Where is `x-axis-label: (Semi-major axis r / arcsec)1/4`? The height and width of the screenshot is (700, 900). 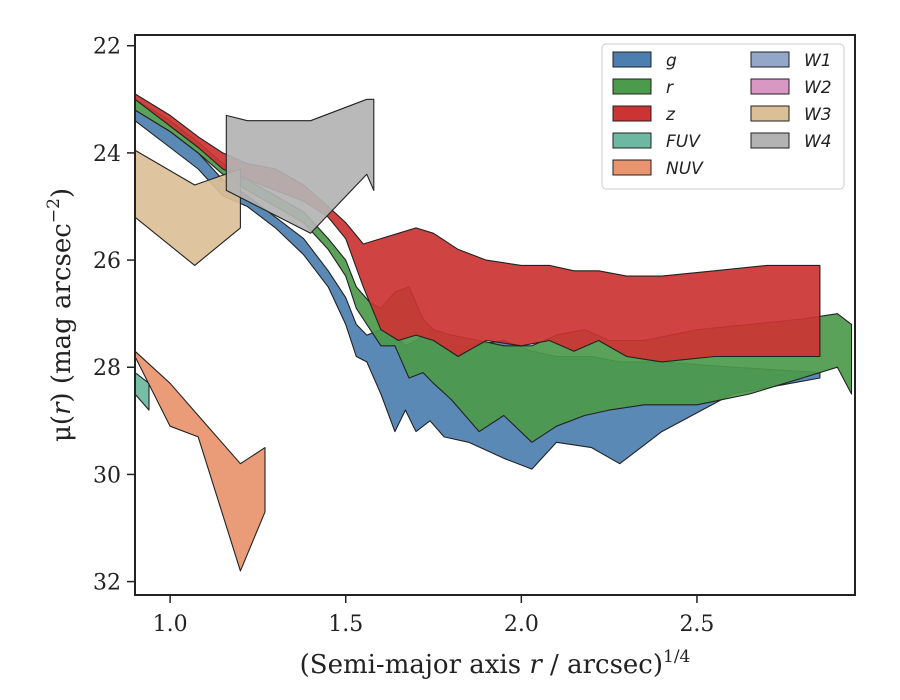
x-axis-label: (Semi-major axis r / arcsec)1/4 is located at coordinates (495, 663).